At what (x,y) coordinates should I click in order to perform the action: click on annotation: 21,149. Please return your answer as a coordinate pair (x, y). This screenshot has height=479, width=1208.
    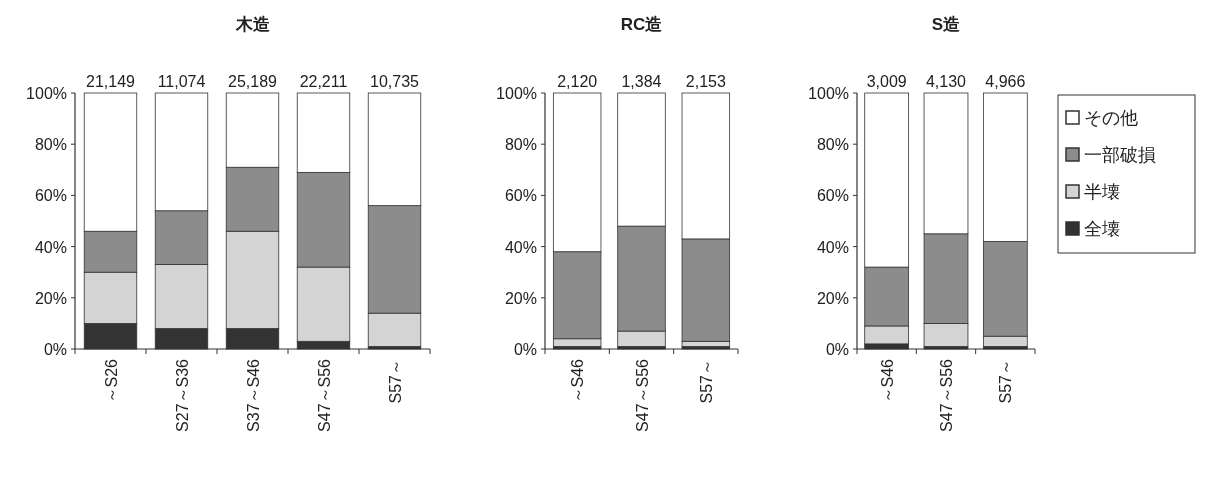
    Looking at the image, I should click on (111, 81).